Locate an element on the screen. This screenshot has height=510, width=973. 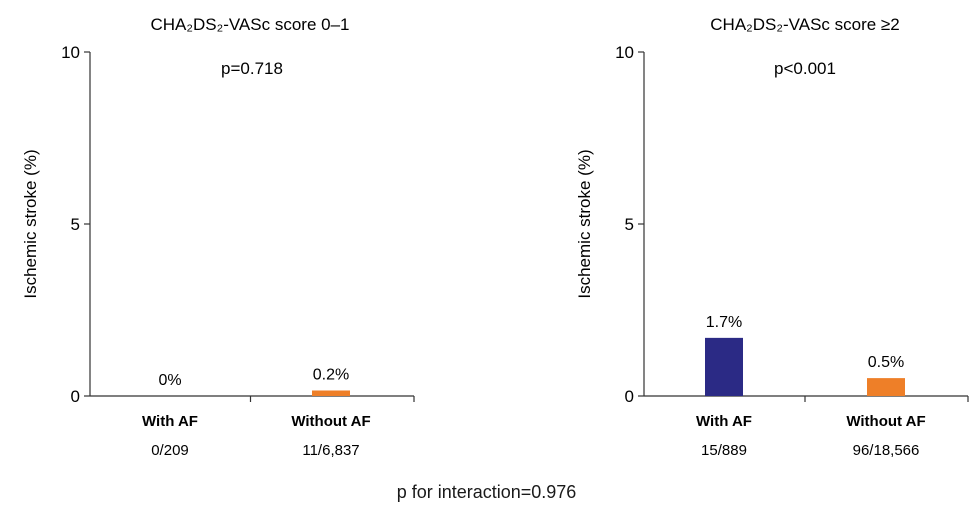
panel1-chart-title: CHA₂DS₂-VASc score 0–1 is located at coordinates (249, 24).